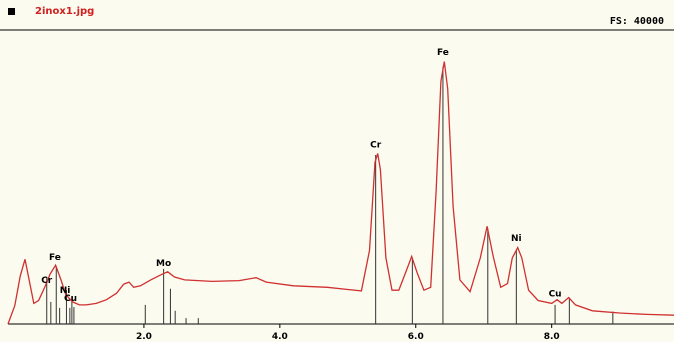 This screenshot has width=674, height=342. Describe the element at coordinates (337, 15) in the screenshot. I see `spectrum-header: 2inox1.jpg FS: 40000` at that location.